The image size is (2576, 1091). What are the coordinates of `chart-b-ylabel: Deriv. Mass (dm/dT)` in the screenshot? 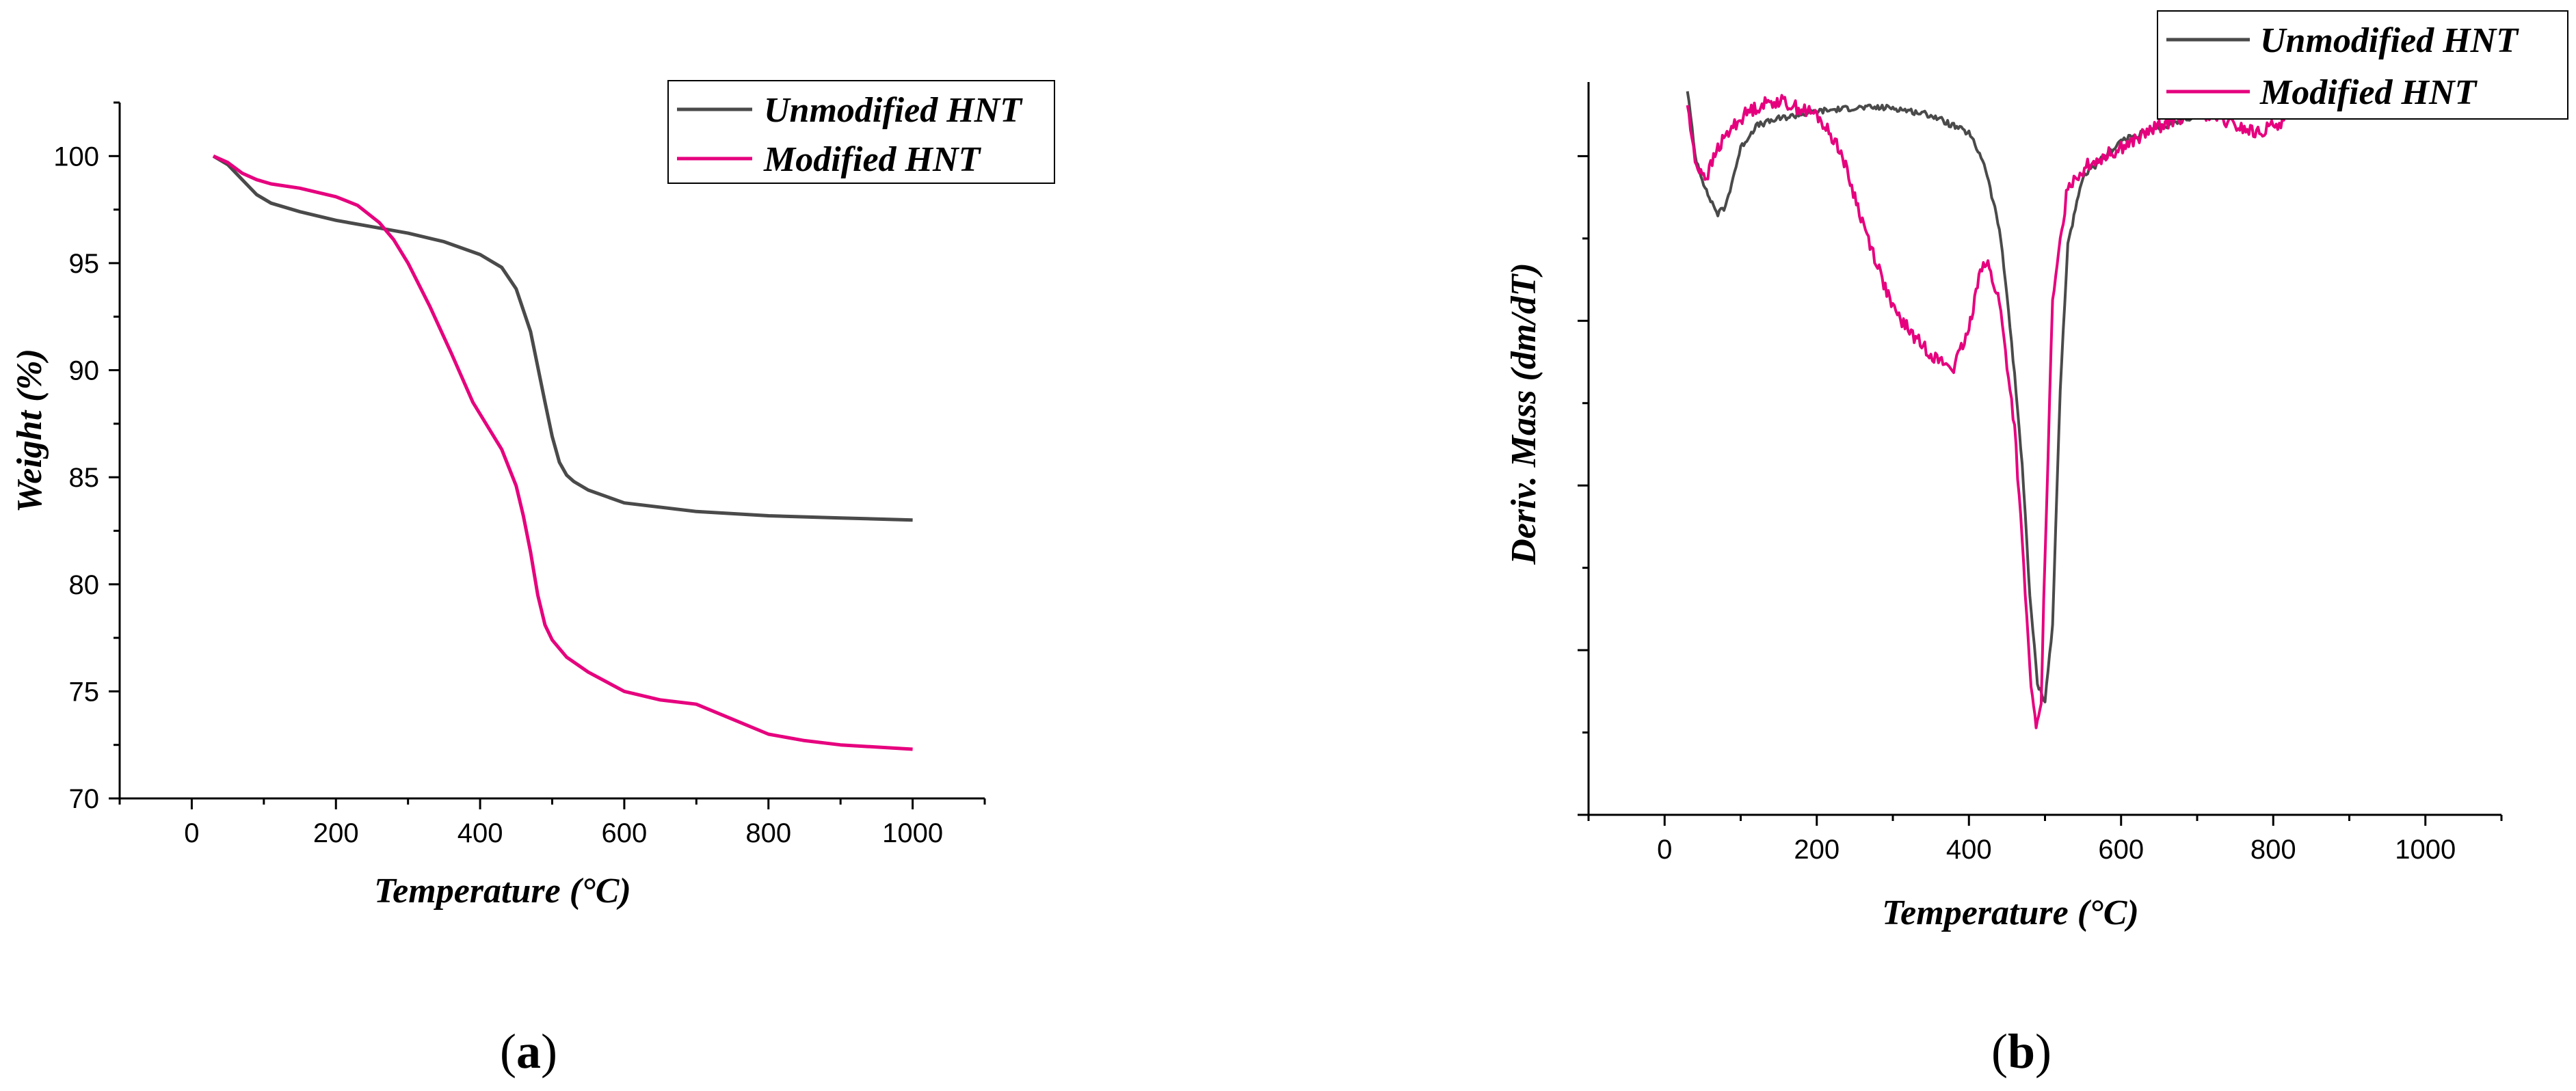 It's located at (1523, 413).